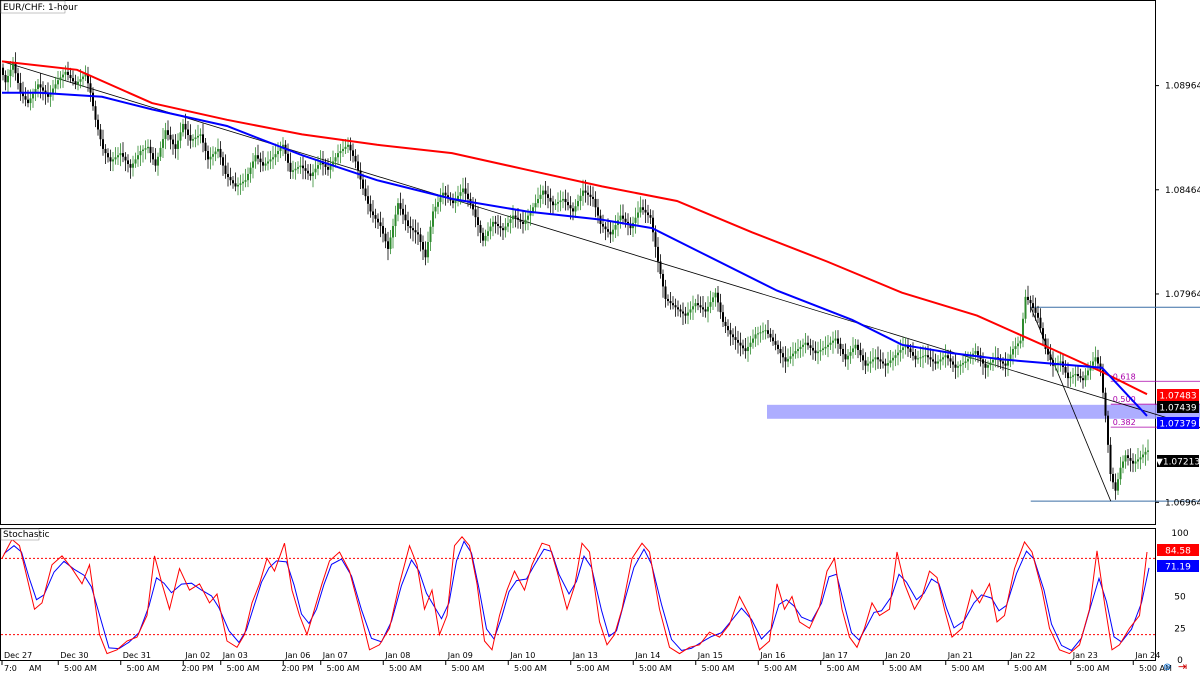  Describe the element at coordinates (1178, 423) in the screenshot. I see `blue-ma-price-tag-bg` at that location.